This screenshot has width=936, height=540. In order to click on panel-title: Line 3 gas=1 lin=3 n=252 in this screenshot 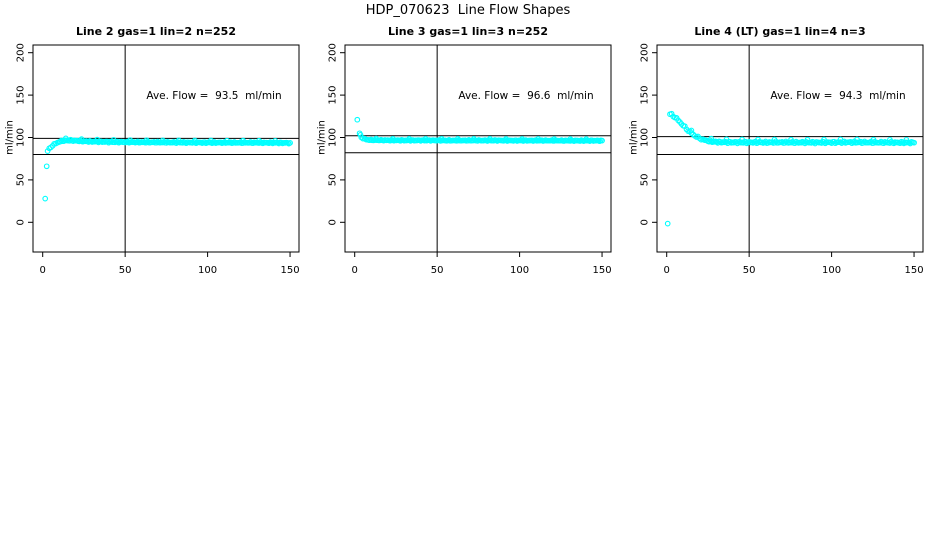, I will do `click(467, 31)`.